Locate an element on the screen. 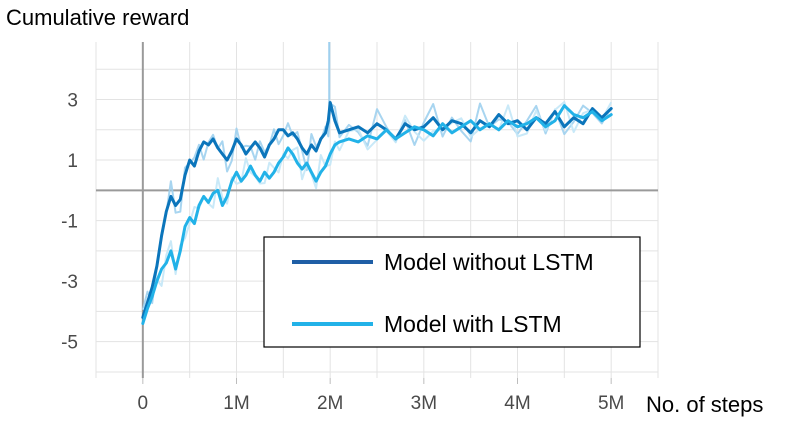 The width and height of the screenshot is (786, 427). x-tick-label: 1M is located at coordinates (236, 403).